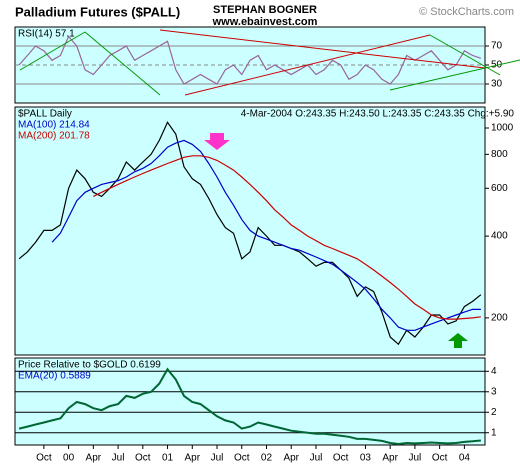  What do you see at coordinates (494, 432) in the screenshot?
I see `y-tick-label: 1` at bounding box center [494, 432].